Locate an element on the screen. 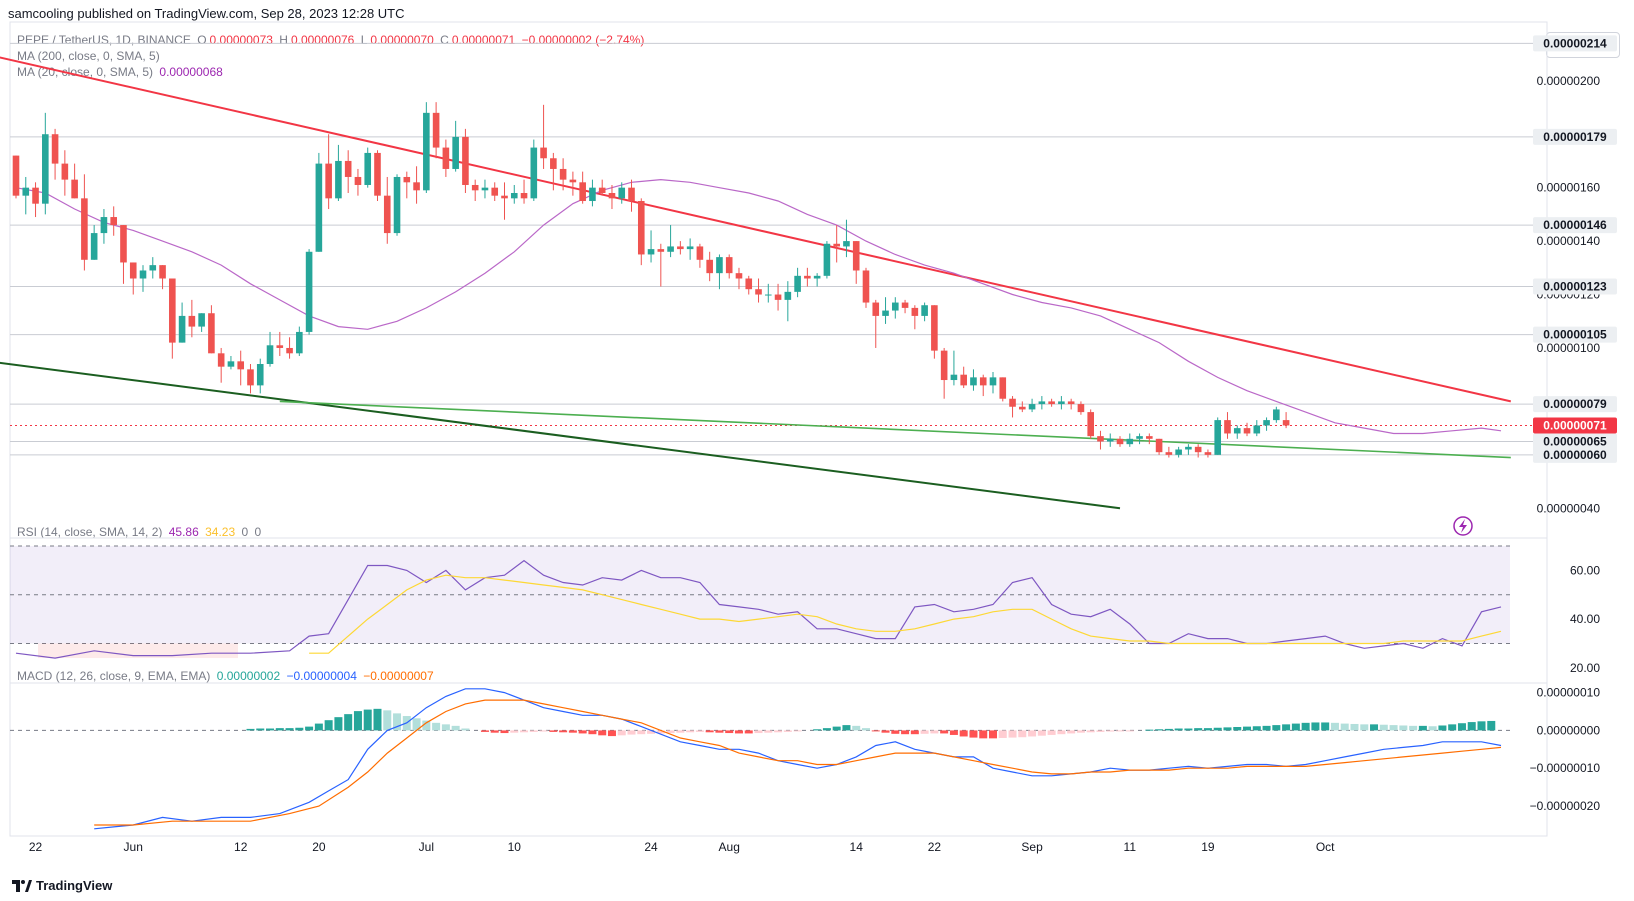  price-marker: 0.00000079 is located at coordinates (1575, 404).